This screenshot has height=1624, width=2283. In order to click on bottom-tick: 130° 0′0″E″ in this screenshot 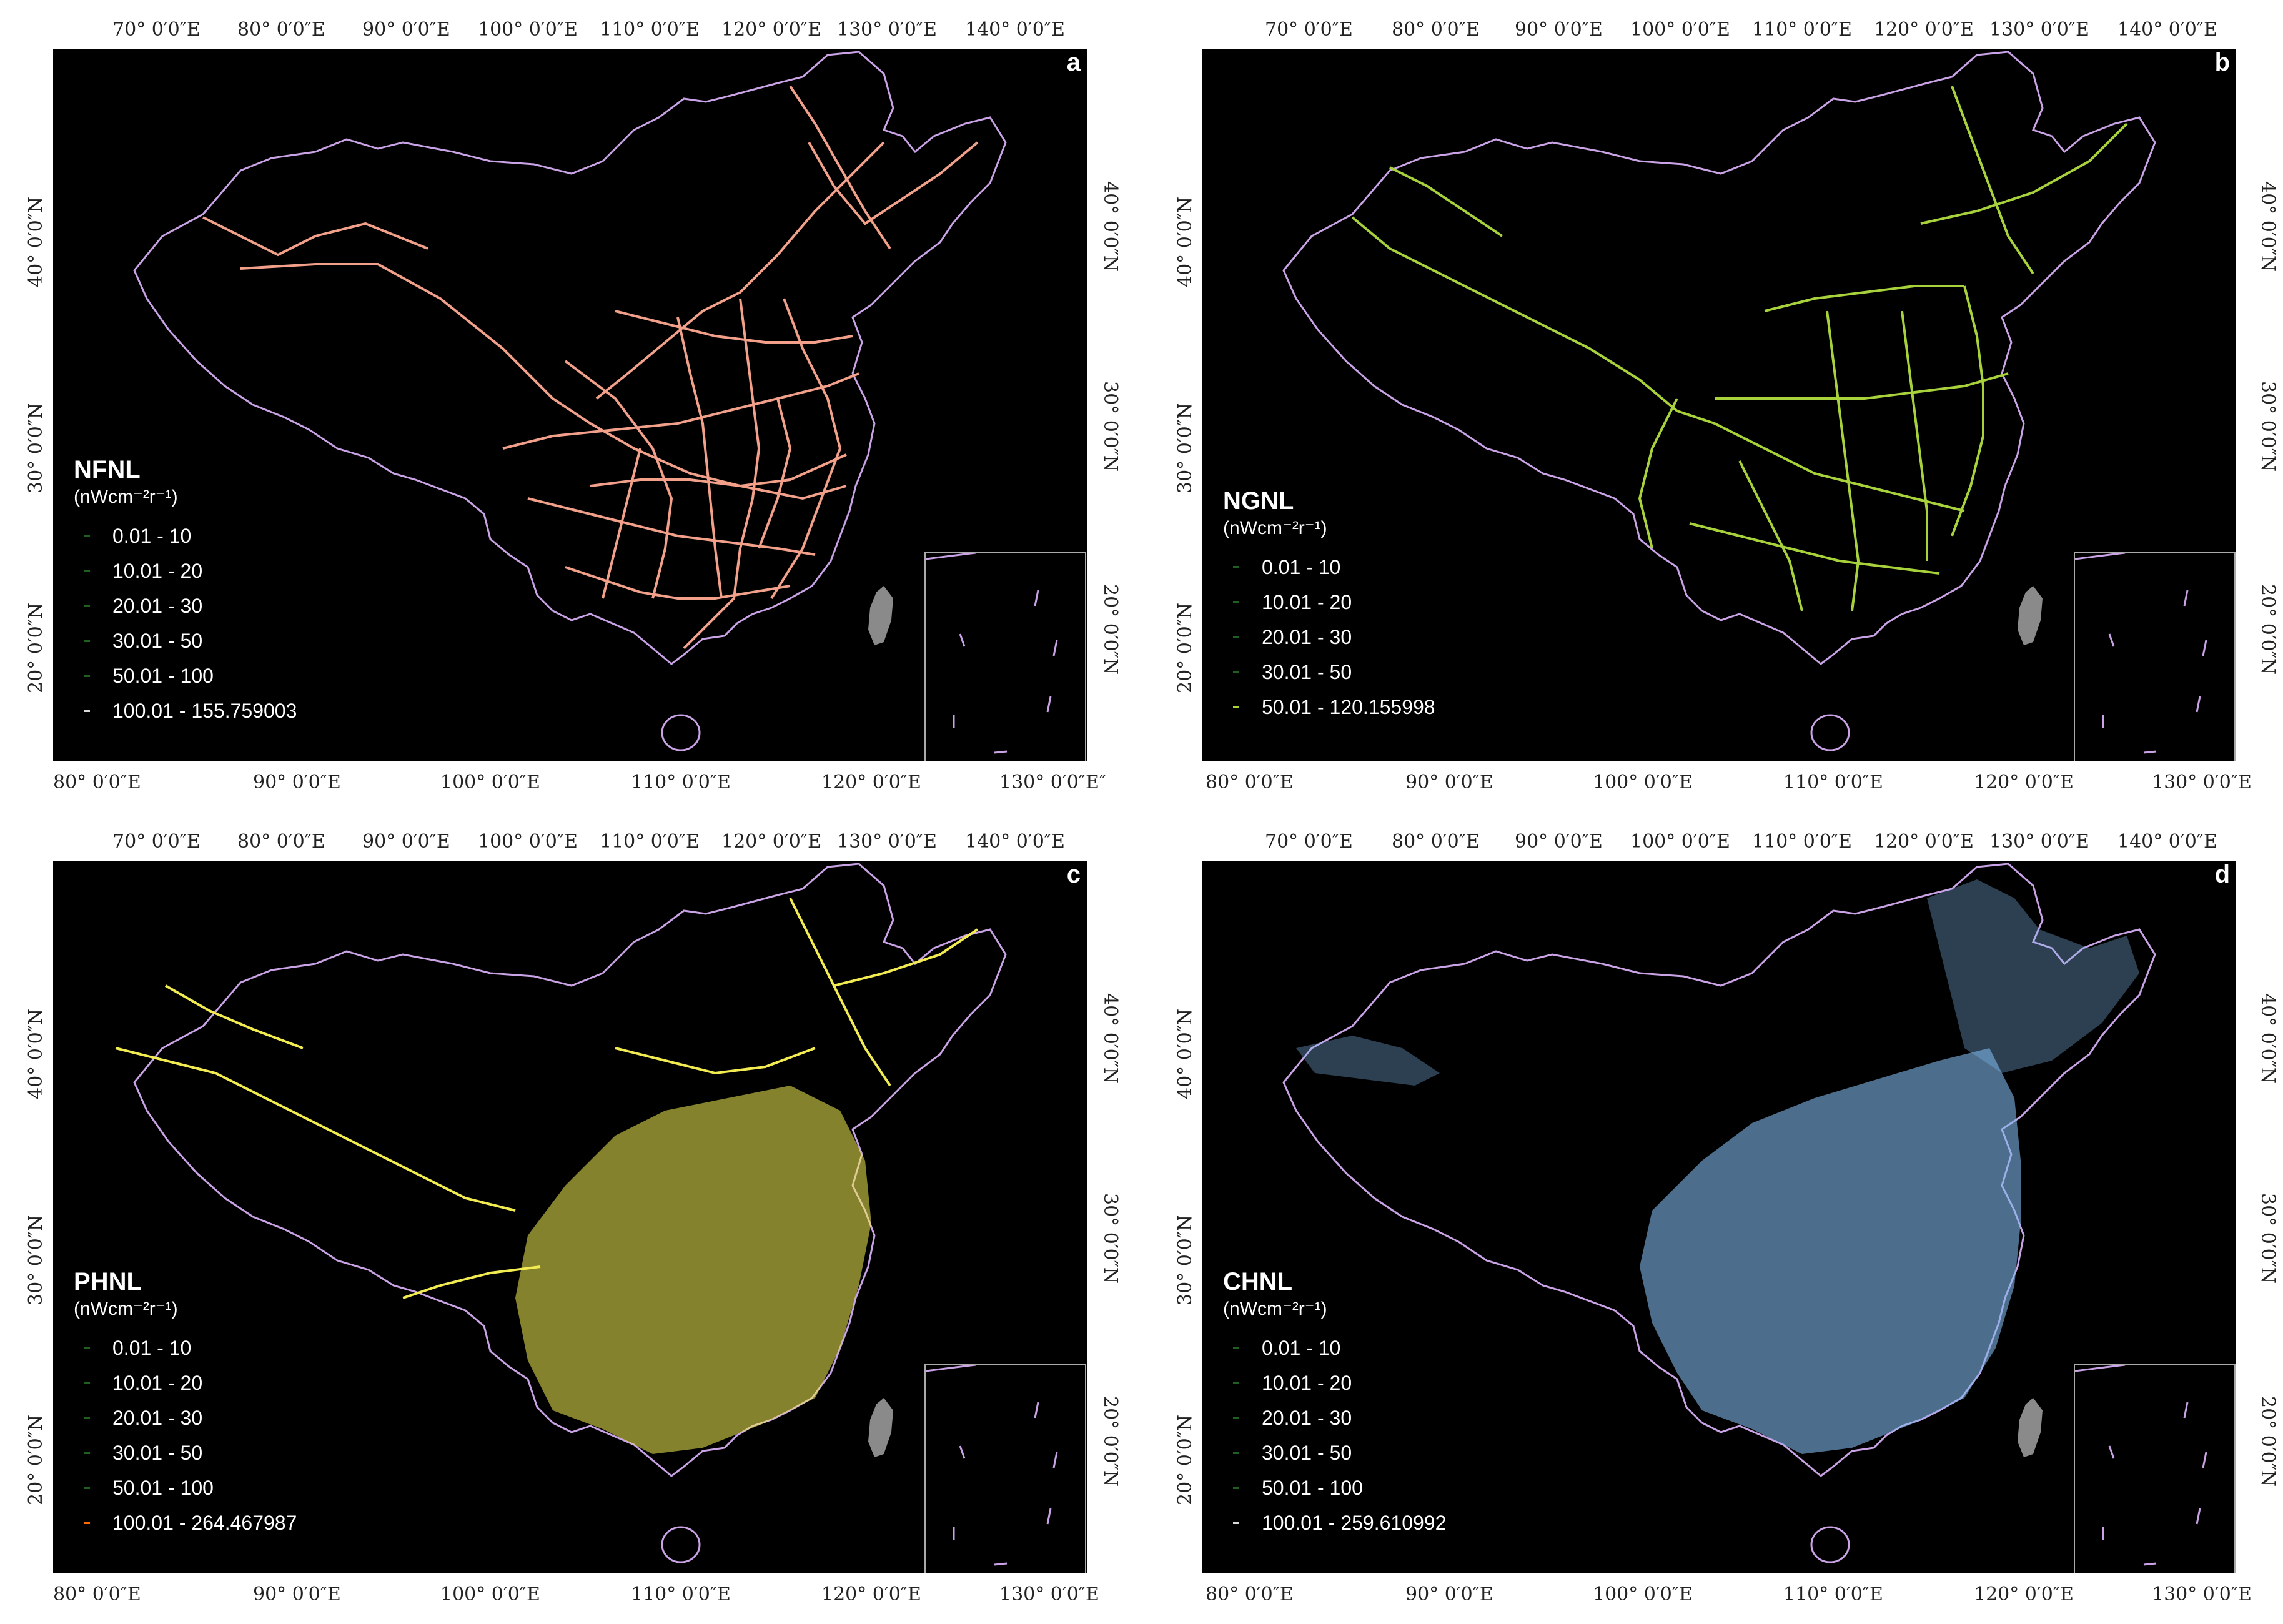, I will do `click(1053, 782)`.